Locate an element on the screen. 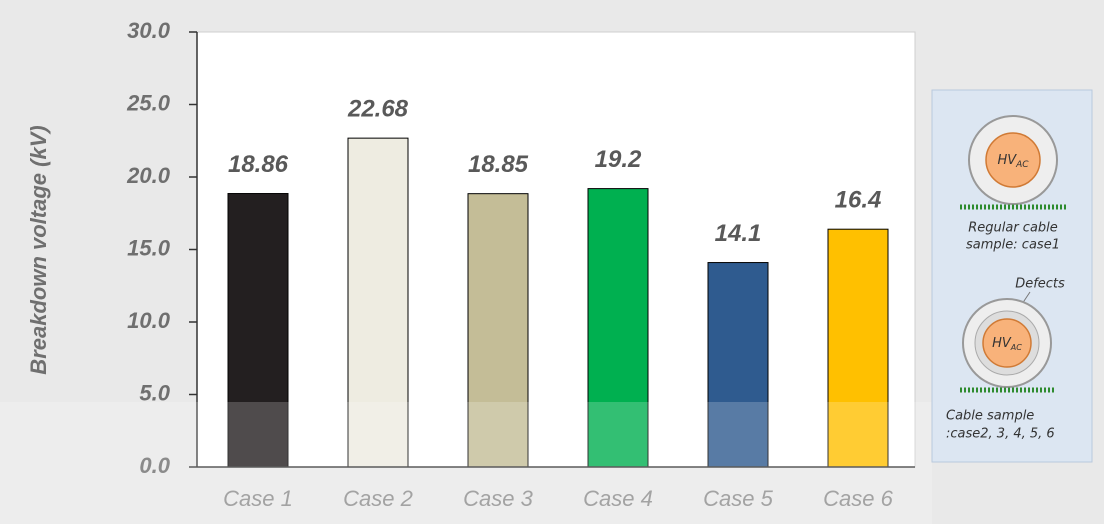 The height and width of the screenshot is (524, 1104). y-tick-label: 5.0 is located at coordinates (154, 392).